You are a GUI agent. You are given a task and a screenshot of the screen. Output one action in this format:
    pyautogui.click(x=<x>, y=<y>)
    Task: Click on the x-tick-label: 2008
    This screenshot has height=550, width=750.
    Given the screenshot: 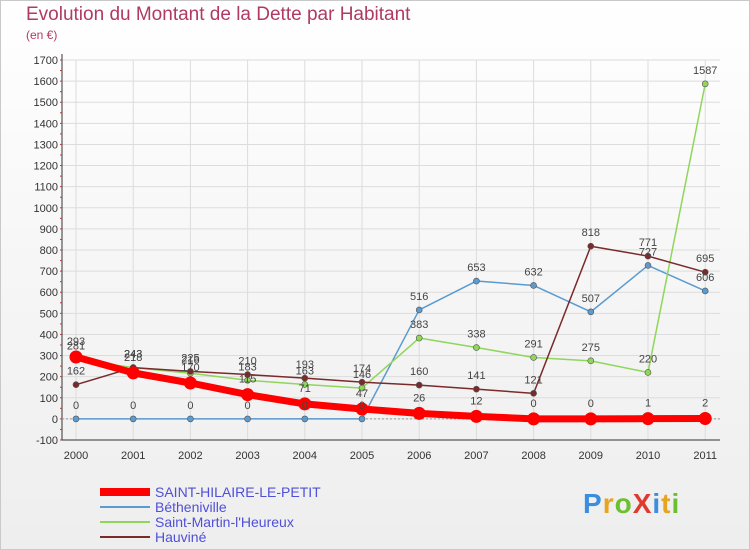 What is the action you would take?
    pyautogui.click(x=533, y=456)
    